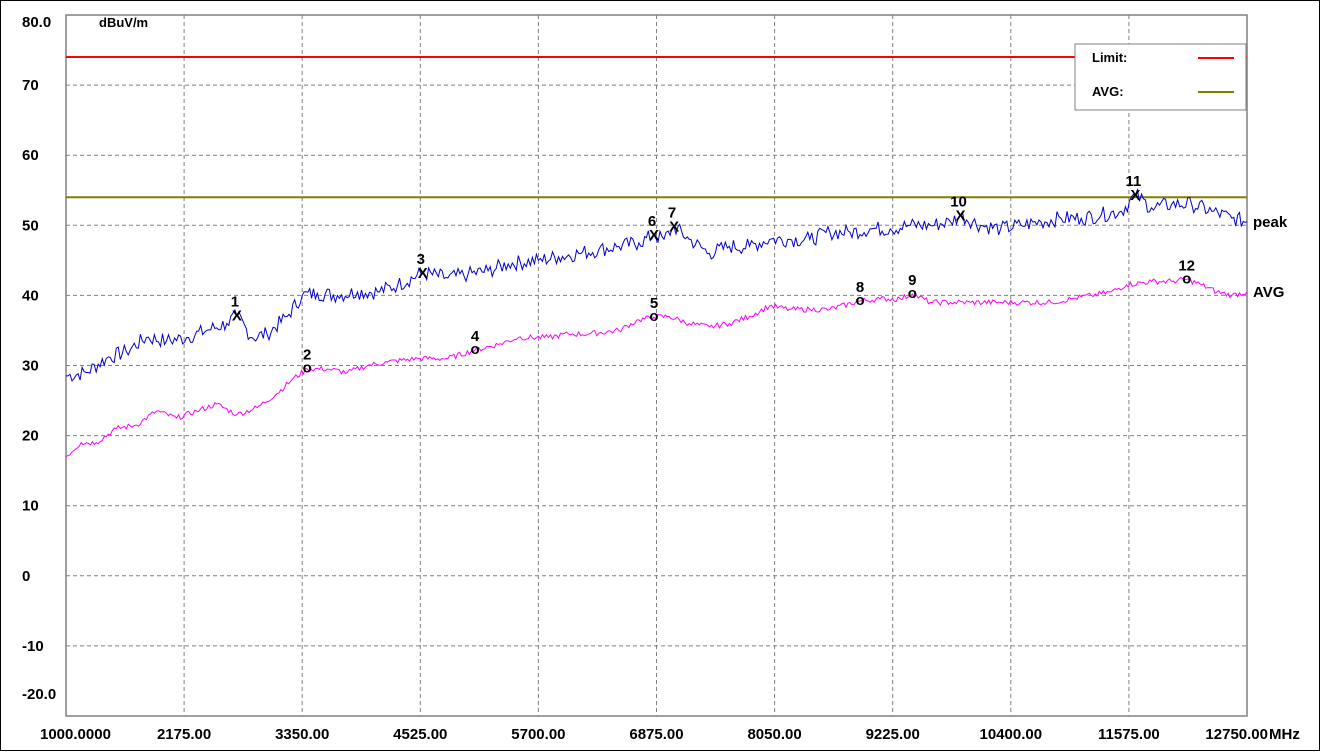 This screenshot has width=1322, height=753. Describe the element at coordinates (184, 734) in the screenshot. I see `x-tick-label: 2175.00` at that location.